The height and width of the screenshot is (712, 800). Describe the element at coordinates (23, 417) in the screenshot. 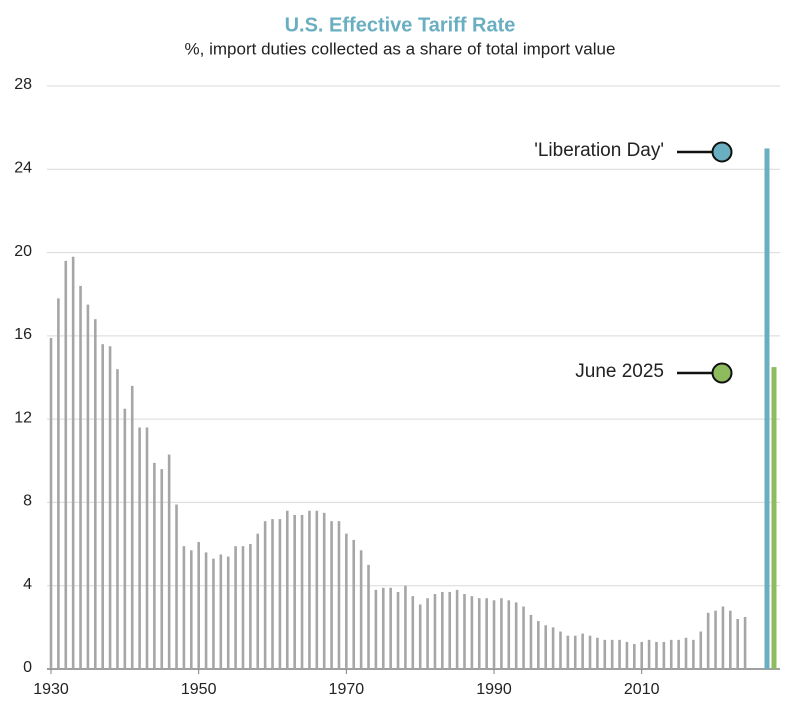

I see `y-tick-label: 12` at that location.